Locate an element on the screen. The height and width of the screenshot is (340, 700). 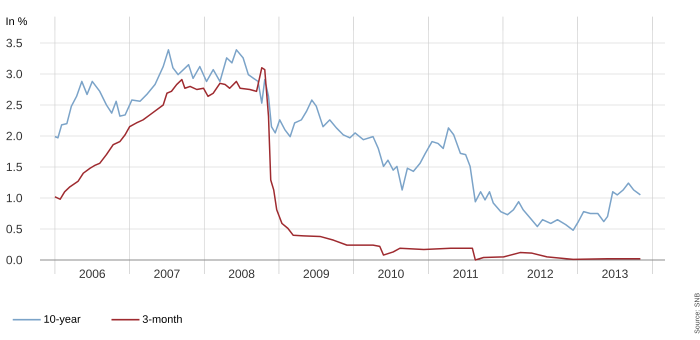
x-tick-label: 2011 is located at coordinates (465, 274).